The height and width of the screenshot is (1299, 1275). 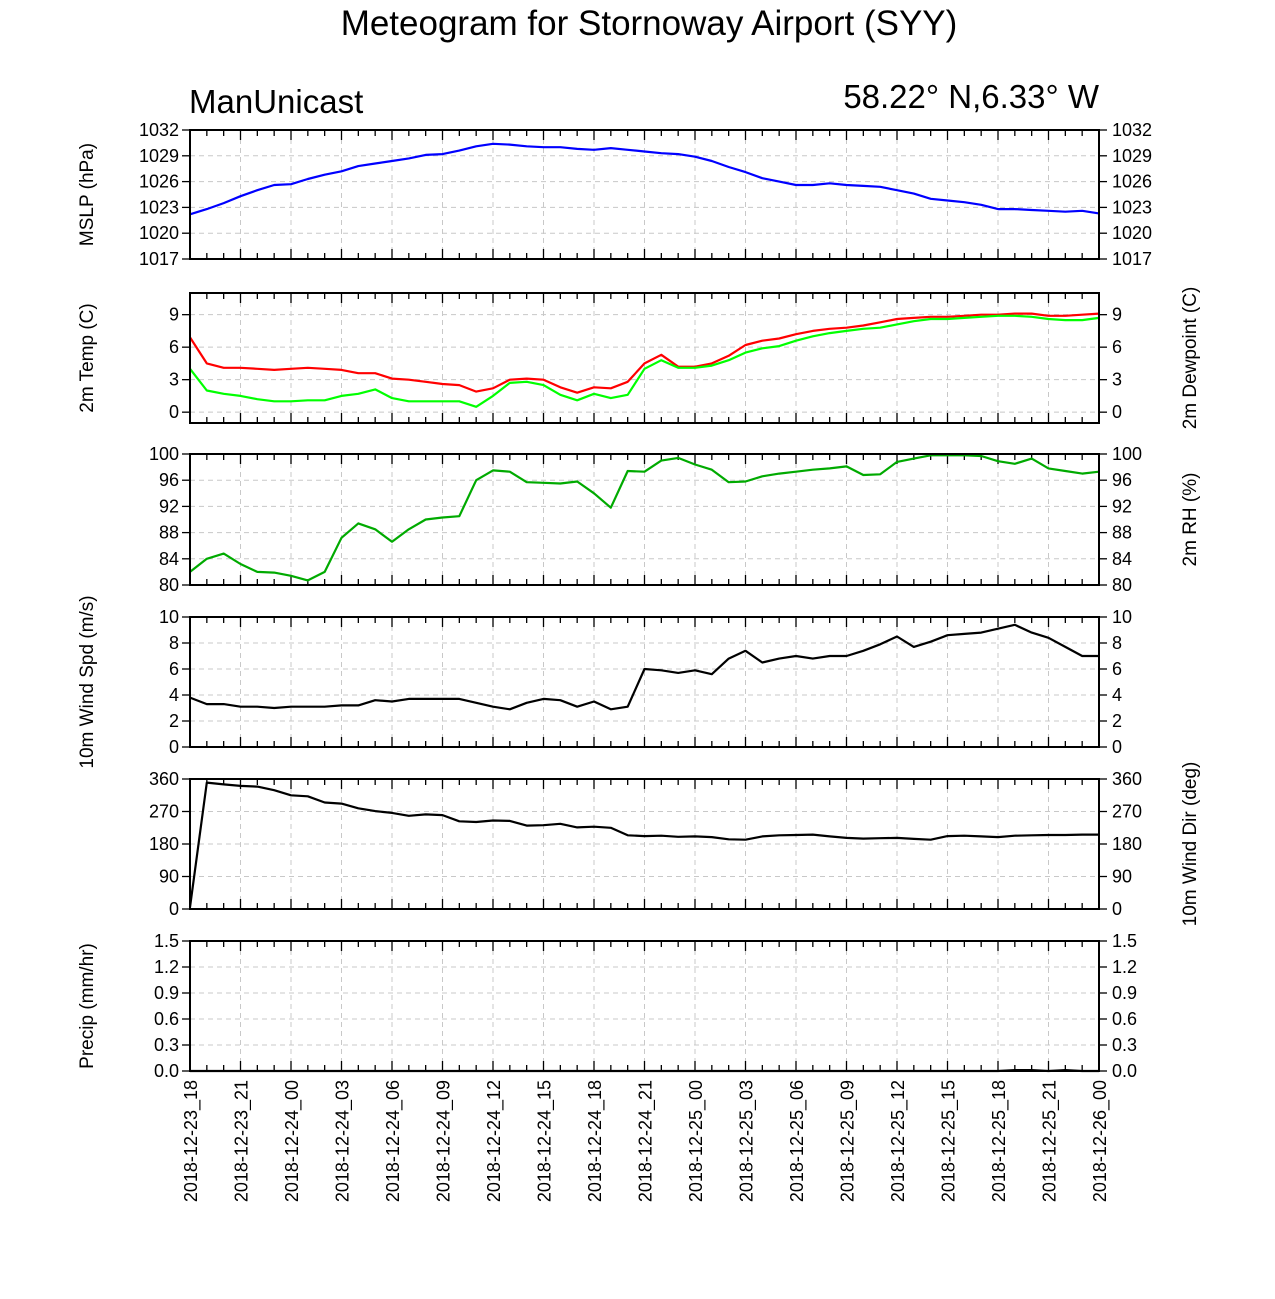 I want to click on y-tick-label-left: 1020, so click(x=159, y=233).